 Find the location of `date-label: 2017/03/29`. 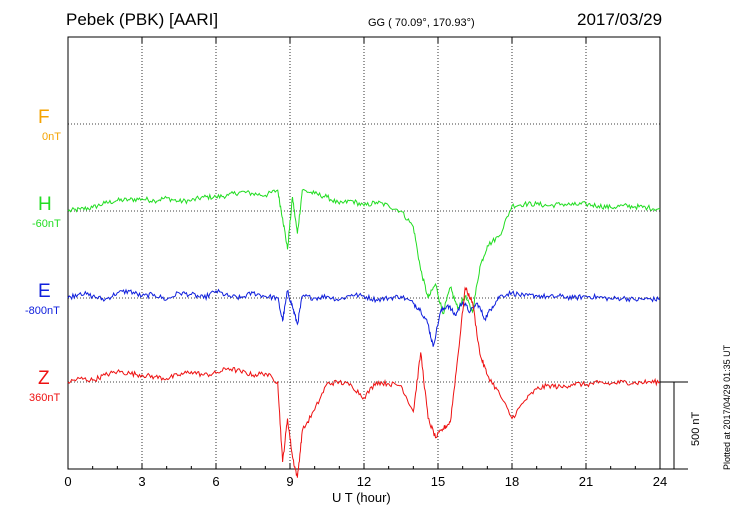

date-label: 2017/03/29 is located at coordinates (620, 19).